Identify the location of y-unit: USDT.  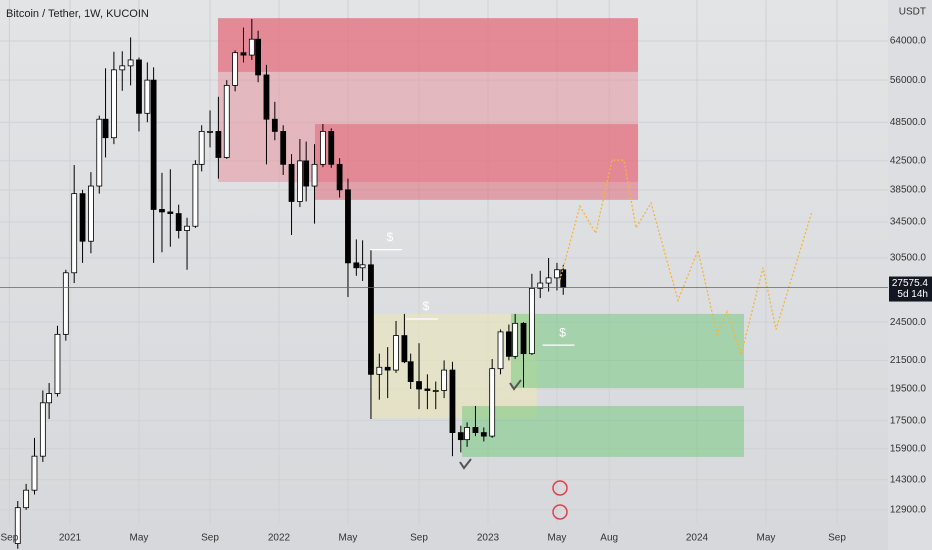
(912, 12).